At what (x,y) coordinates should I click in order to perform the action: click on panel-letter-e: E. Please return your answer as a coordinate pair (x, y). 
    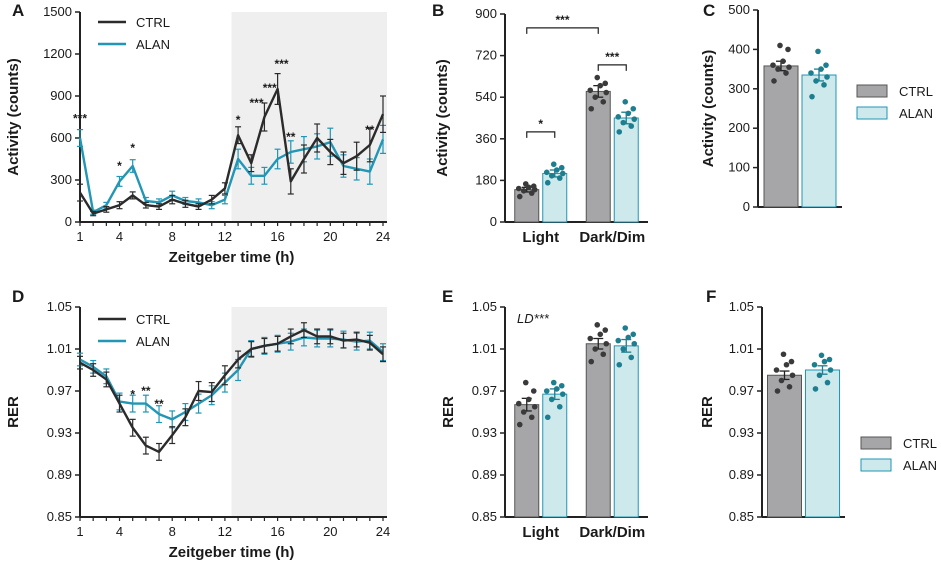
    Looking at the image, I should click on (447, 296).